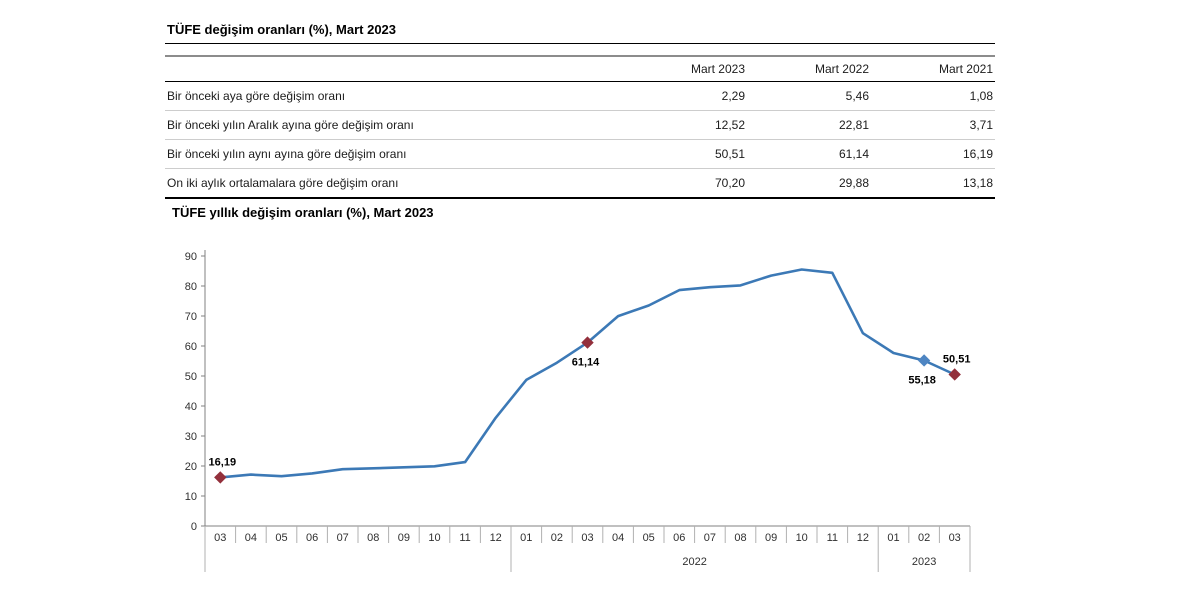 Image resolution: width=1200 pixels, height=600 pixels. What do you see at coordinates (685, 69) in the screenshot?
I see `header-mart-2023: Mart 2023` at bounding box center [685, 69].